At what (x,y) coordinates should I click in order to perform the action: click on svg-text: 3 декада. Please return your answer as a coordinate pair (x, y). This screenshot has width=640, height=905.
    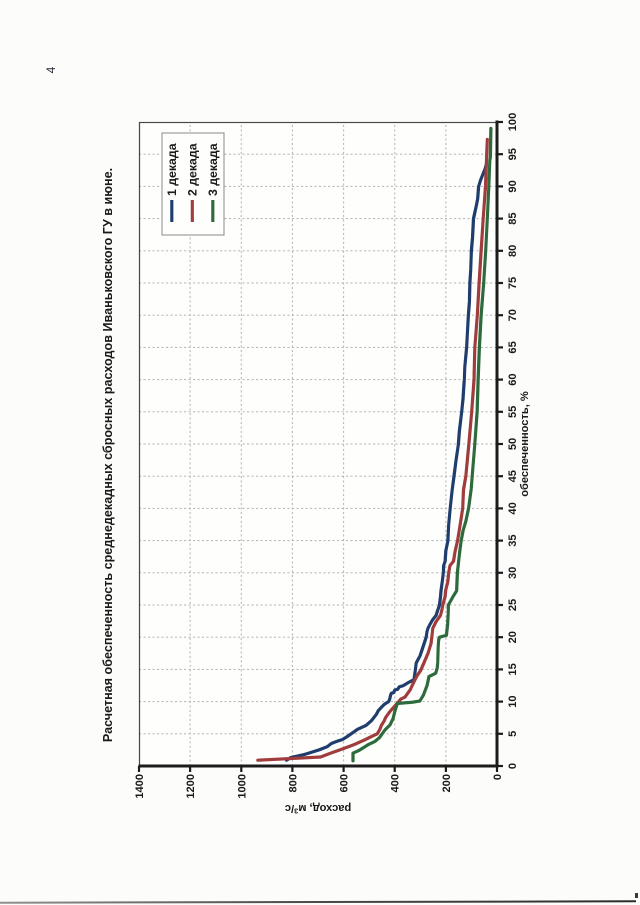
    Looking at the image, I should click on (213, 169).